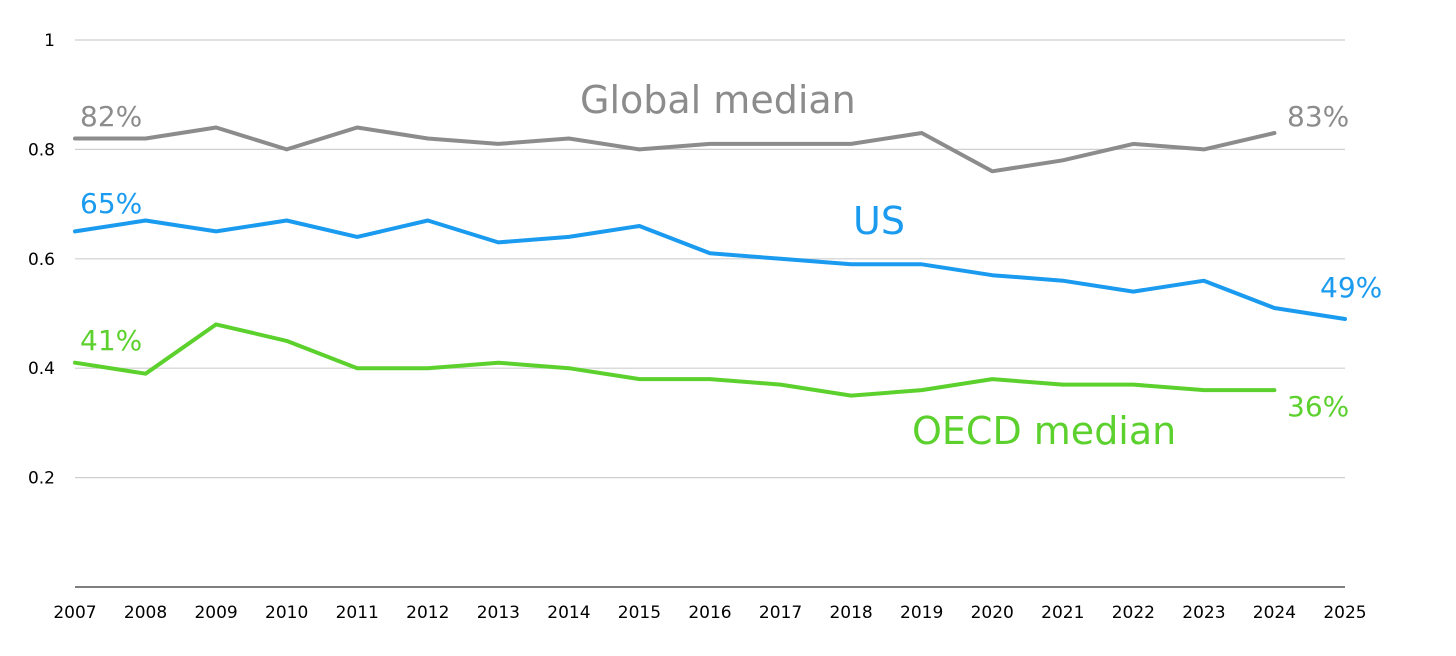  Describe the element at coordinates (1044, 431) in the screenshot. I see `series-name-oecd: OECD median` at that location.